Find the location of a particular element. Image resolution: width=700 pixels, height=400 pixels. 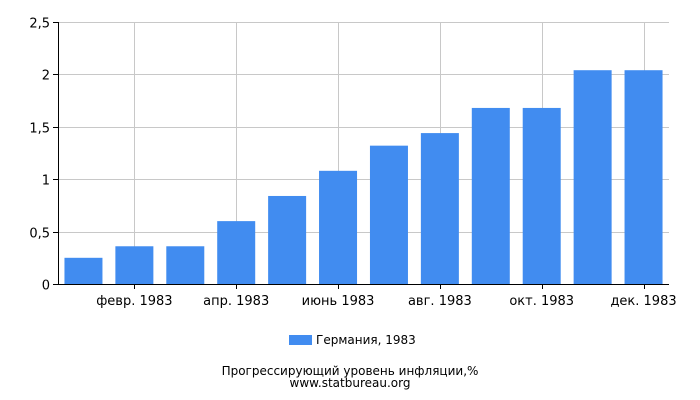

y-tick-label: 0,5 is located at coordinates (39, 234).